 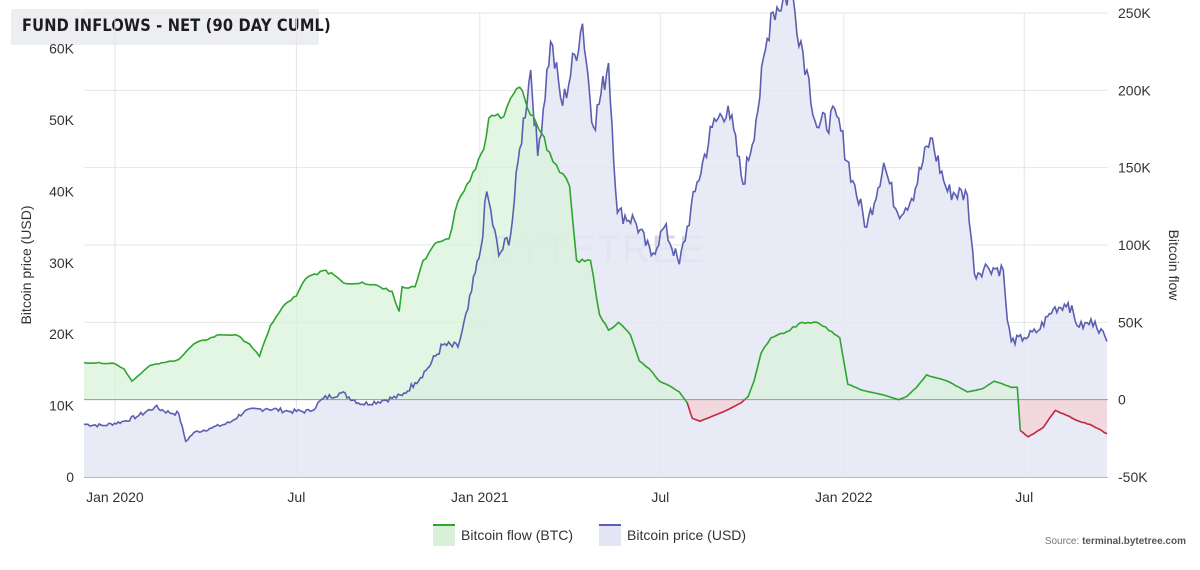 What do you see at coordinates (1133, 477) in the screenshot?
I see `y-right-tick-label: -50K` at bounding box center [1133, 477].